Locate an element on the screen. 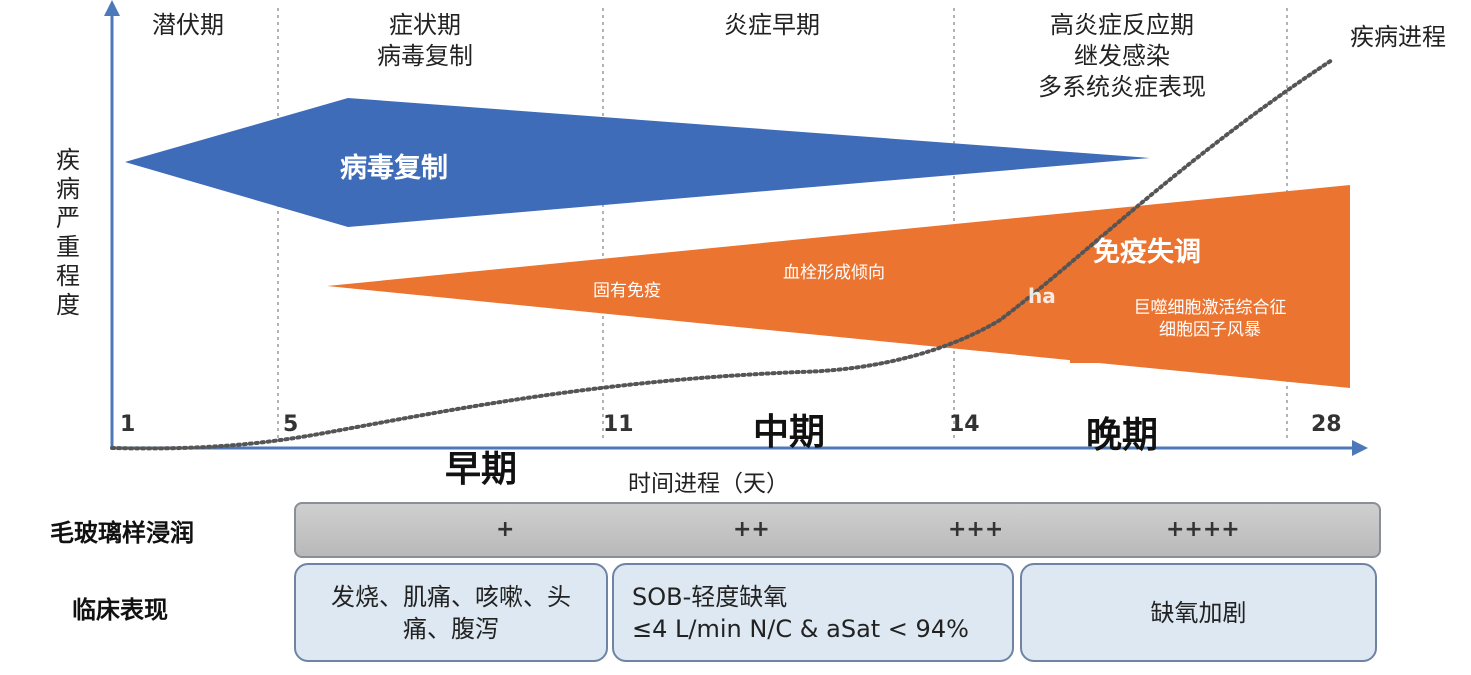 This screenshot has height=675, width=1471. virus-replication-tail is located at coordinates (749, 162).